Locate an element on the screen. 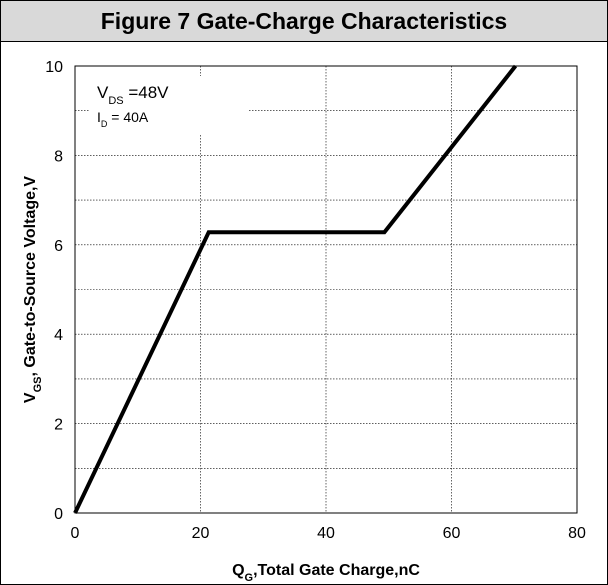 This screenshot has width=608, height=585. y-axis-title-main: V is located at coordinates (30, 397).